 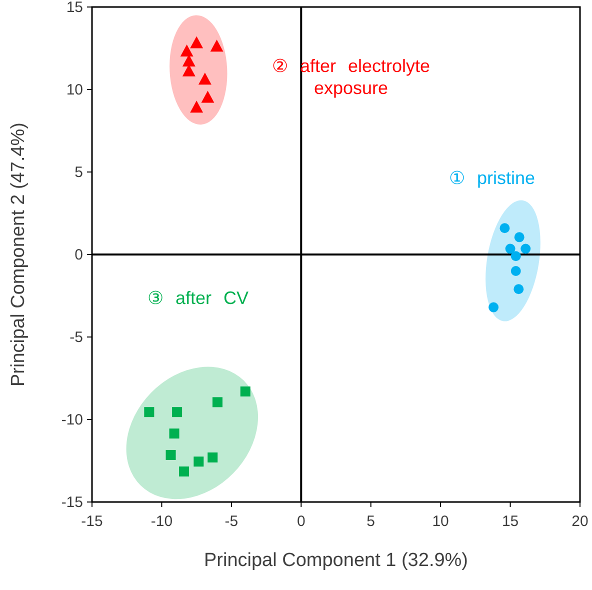 What do you see at coordinates (492, 178) in the screenshot?
I see `text: ① pristine` at bounding box center [492, 178].